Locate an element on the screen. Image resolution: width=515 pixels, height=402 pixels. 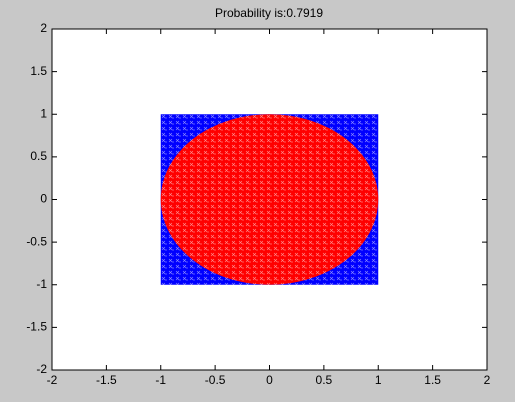
x-tick-label: -1.5 is located at coordinates (106, 380).